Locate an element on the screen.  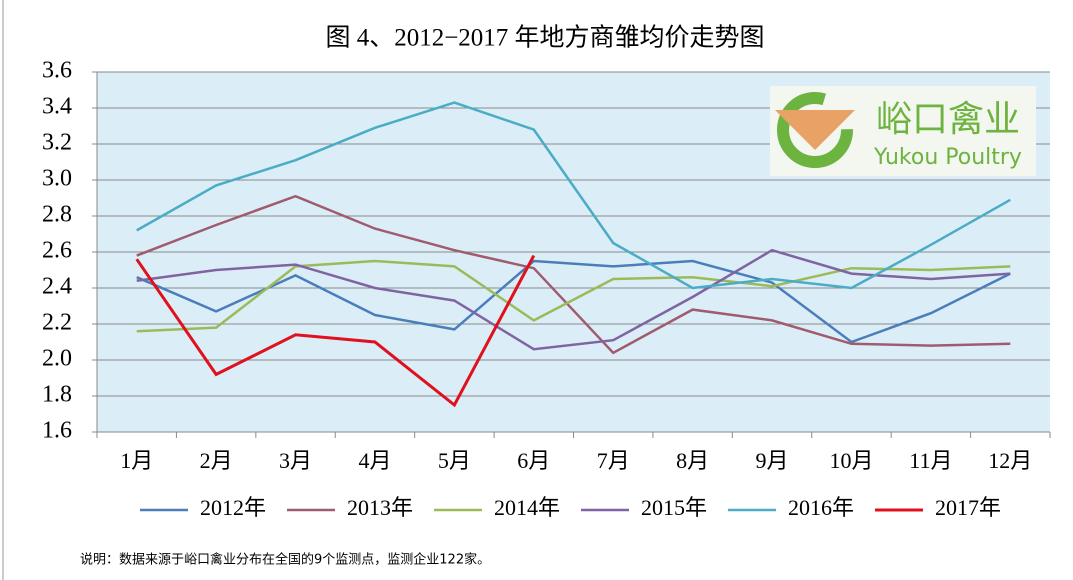
x-tick-label: 7月 is located at coordinates (613, 460).